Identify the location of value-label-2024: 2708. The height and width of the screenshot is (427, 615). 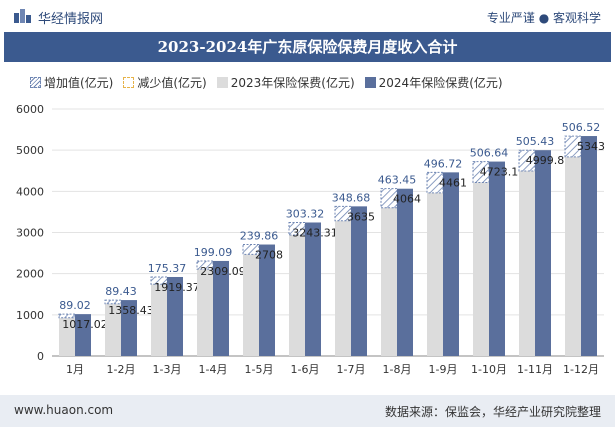
(269, 255).